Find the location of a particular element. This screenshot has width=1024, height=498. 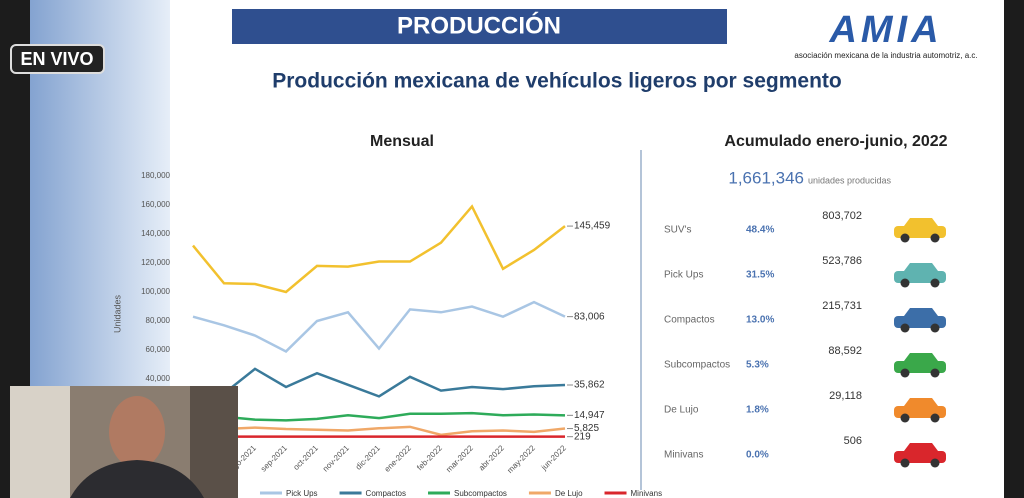

segment-label: Compactos is located at coordinates (689, 320).